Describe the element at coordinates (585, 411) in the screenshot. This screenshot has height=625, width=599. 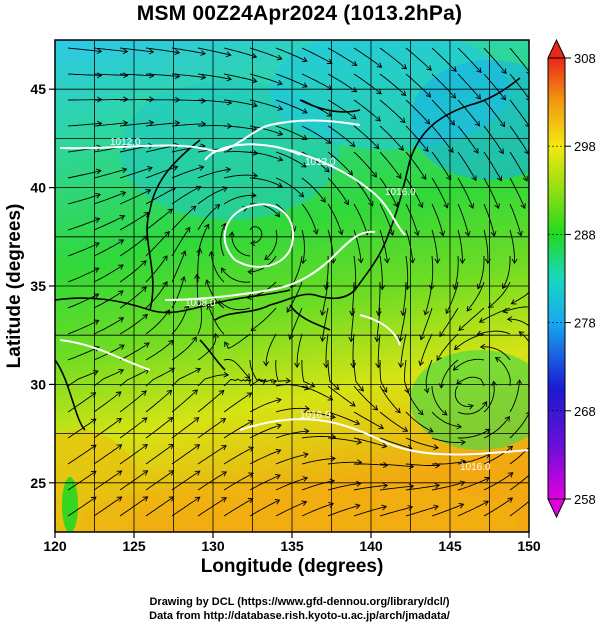
I see `colorbar-tick-label: 268` at that location.